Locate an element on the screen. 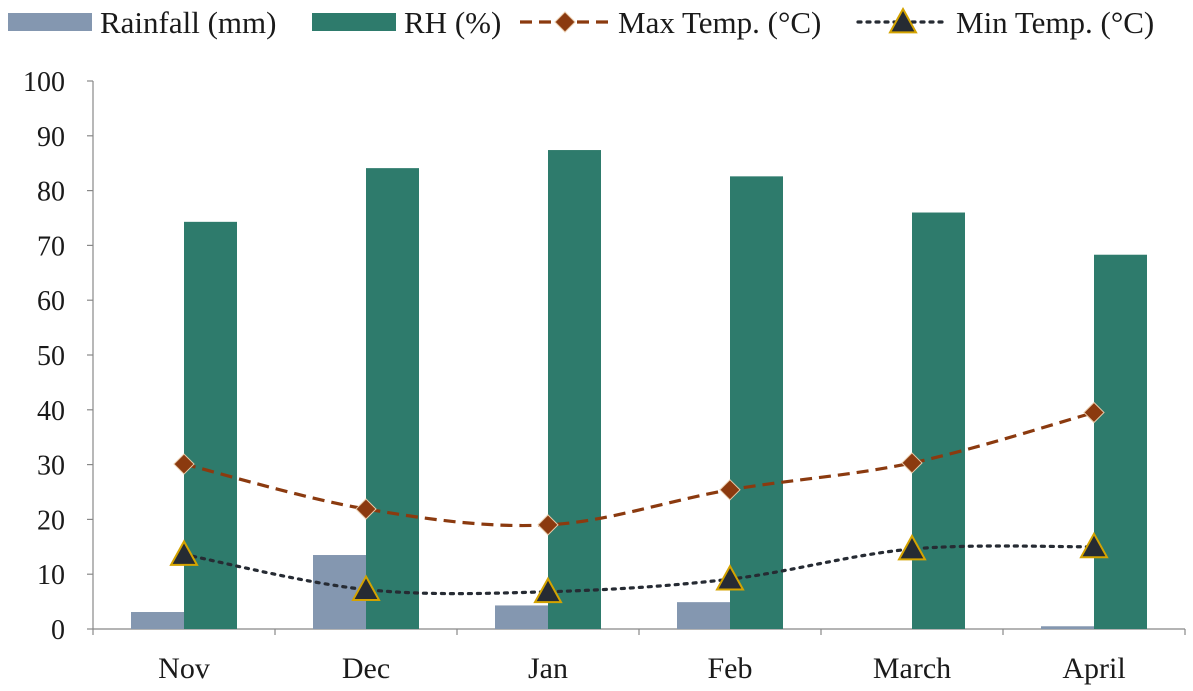 Image resolution: width=1193 pixels, height=691 pixels. y-tick-label: 70 is located at coordinates (51, 246).